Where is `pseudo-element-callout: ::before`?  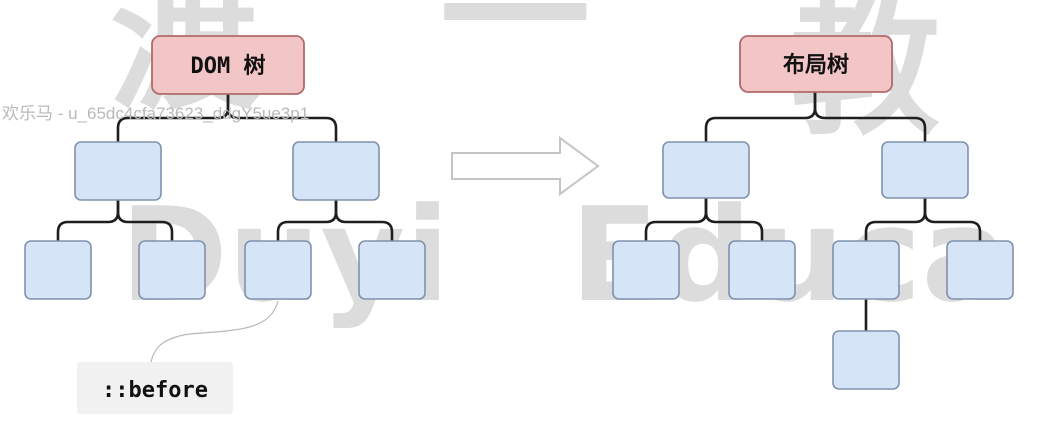 pseudo-element-callout: ::before is located at coordinates (178, 357).